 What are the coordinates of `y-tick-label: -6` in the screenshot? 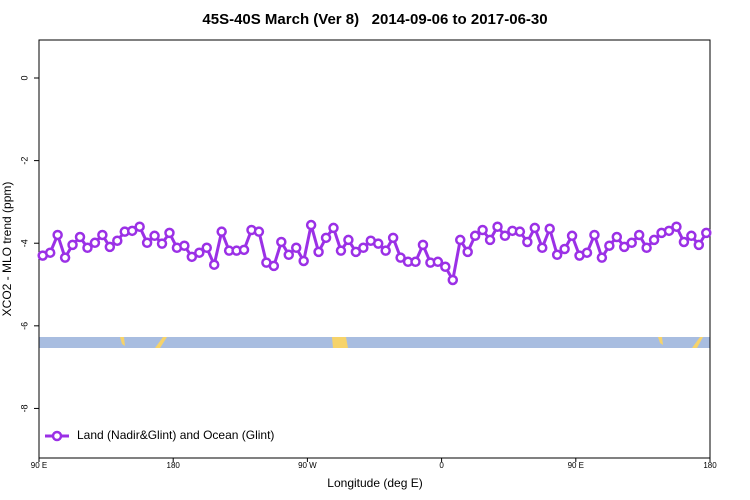 It's located at (24, 326).